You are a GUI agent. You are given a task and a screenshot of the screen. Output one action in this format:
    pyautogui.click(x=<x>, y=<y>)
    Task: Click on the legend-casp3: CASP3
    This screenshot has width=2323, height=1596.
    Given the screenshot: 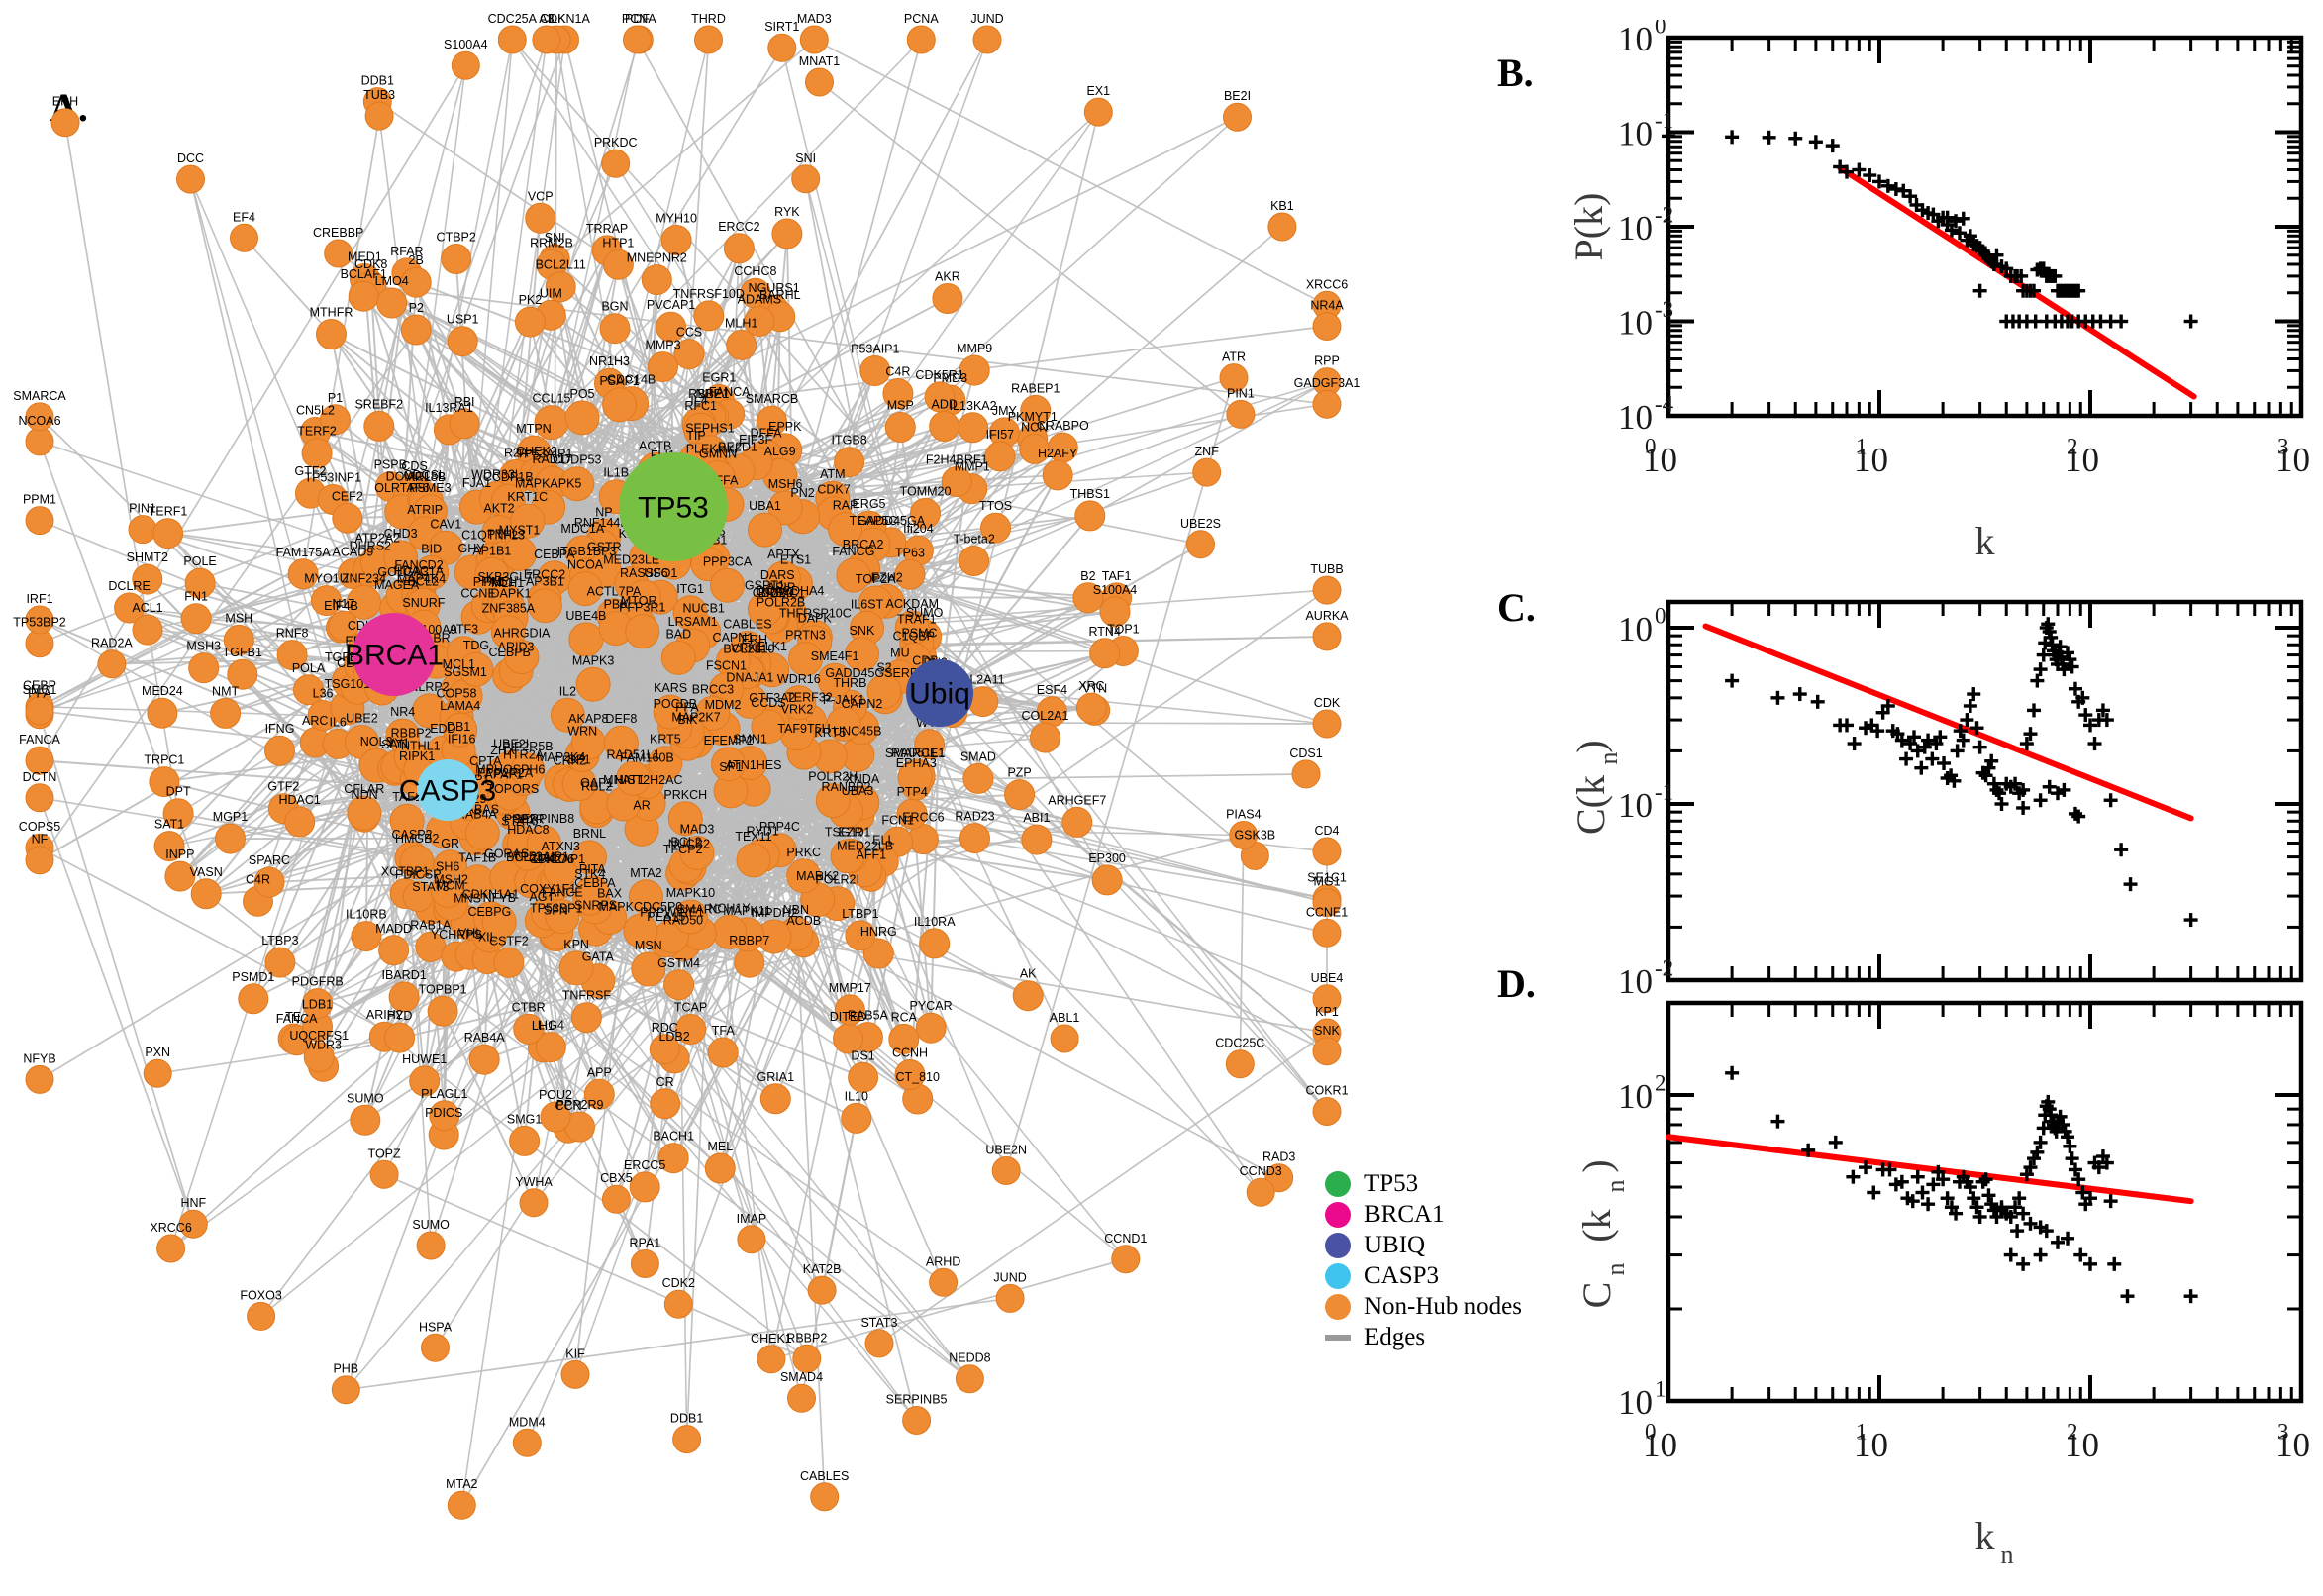 What is the action you would take?
    pyautogui.click(x=1419, y=1275)
    